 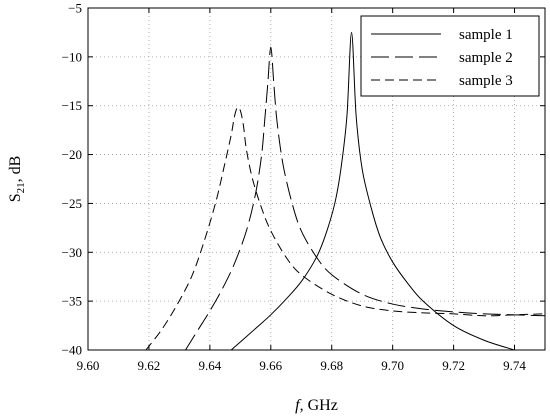 I want to click on x-tick-label: 9.70, so click(x=392, y=365).